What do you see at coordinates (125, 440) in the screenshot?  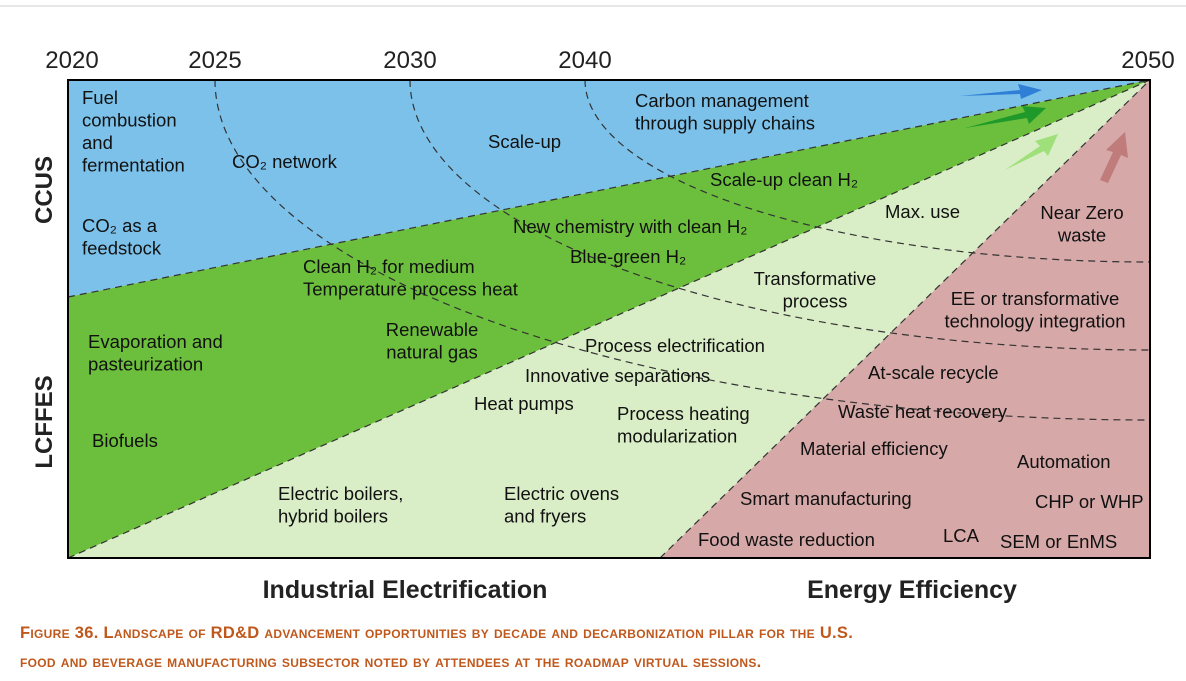 I see `opportunity-label: Biofuels` at bounding box center [125, 440].